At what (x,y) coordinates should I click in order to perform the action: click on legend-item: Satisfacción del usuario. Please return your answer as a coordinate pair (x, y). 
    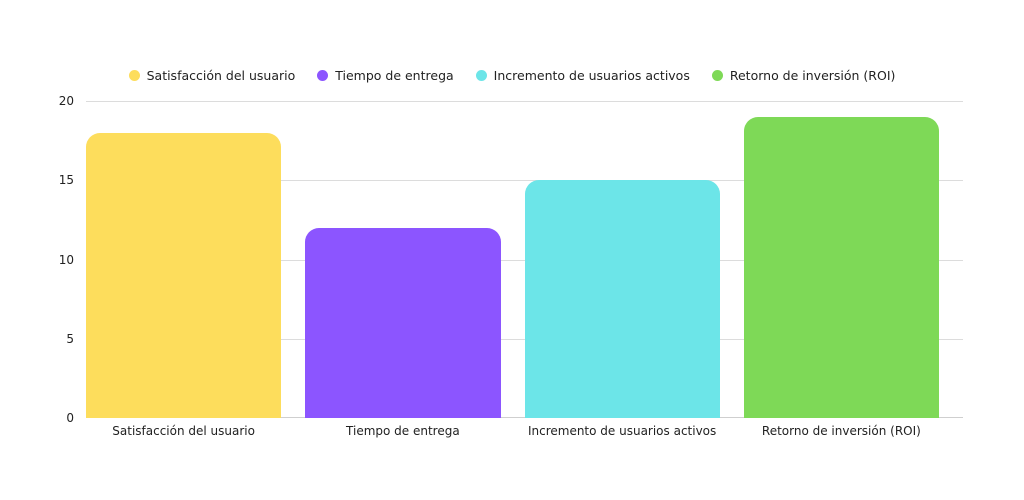
    Looking at the image, I should click on (212, 75).